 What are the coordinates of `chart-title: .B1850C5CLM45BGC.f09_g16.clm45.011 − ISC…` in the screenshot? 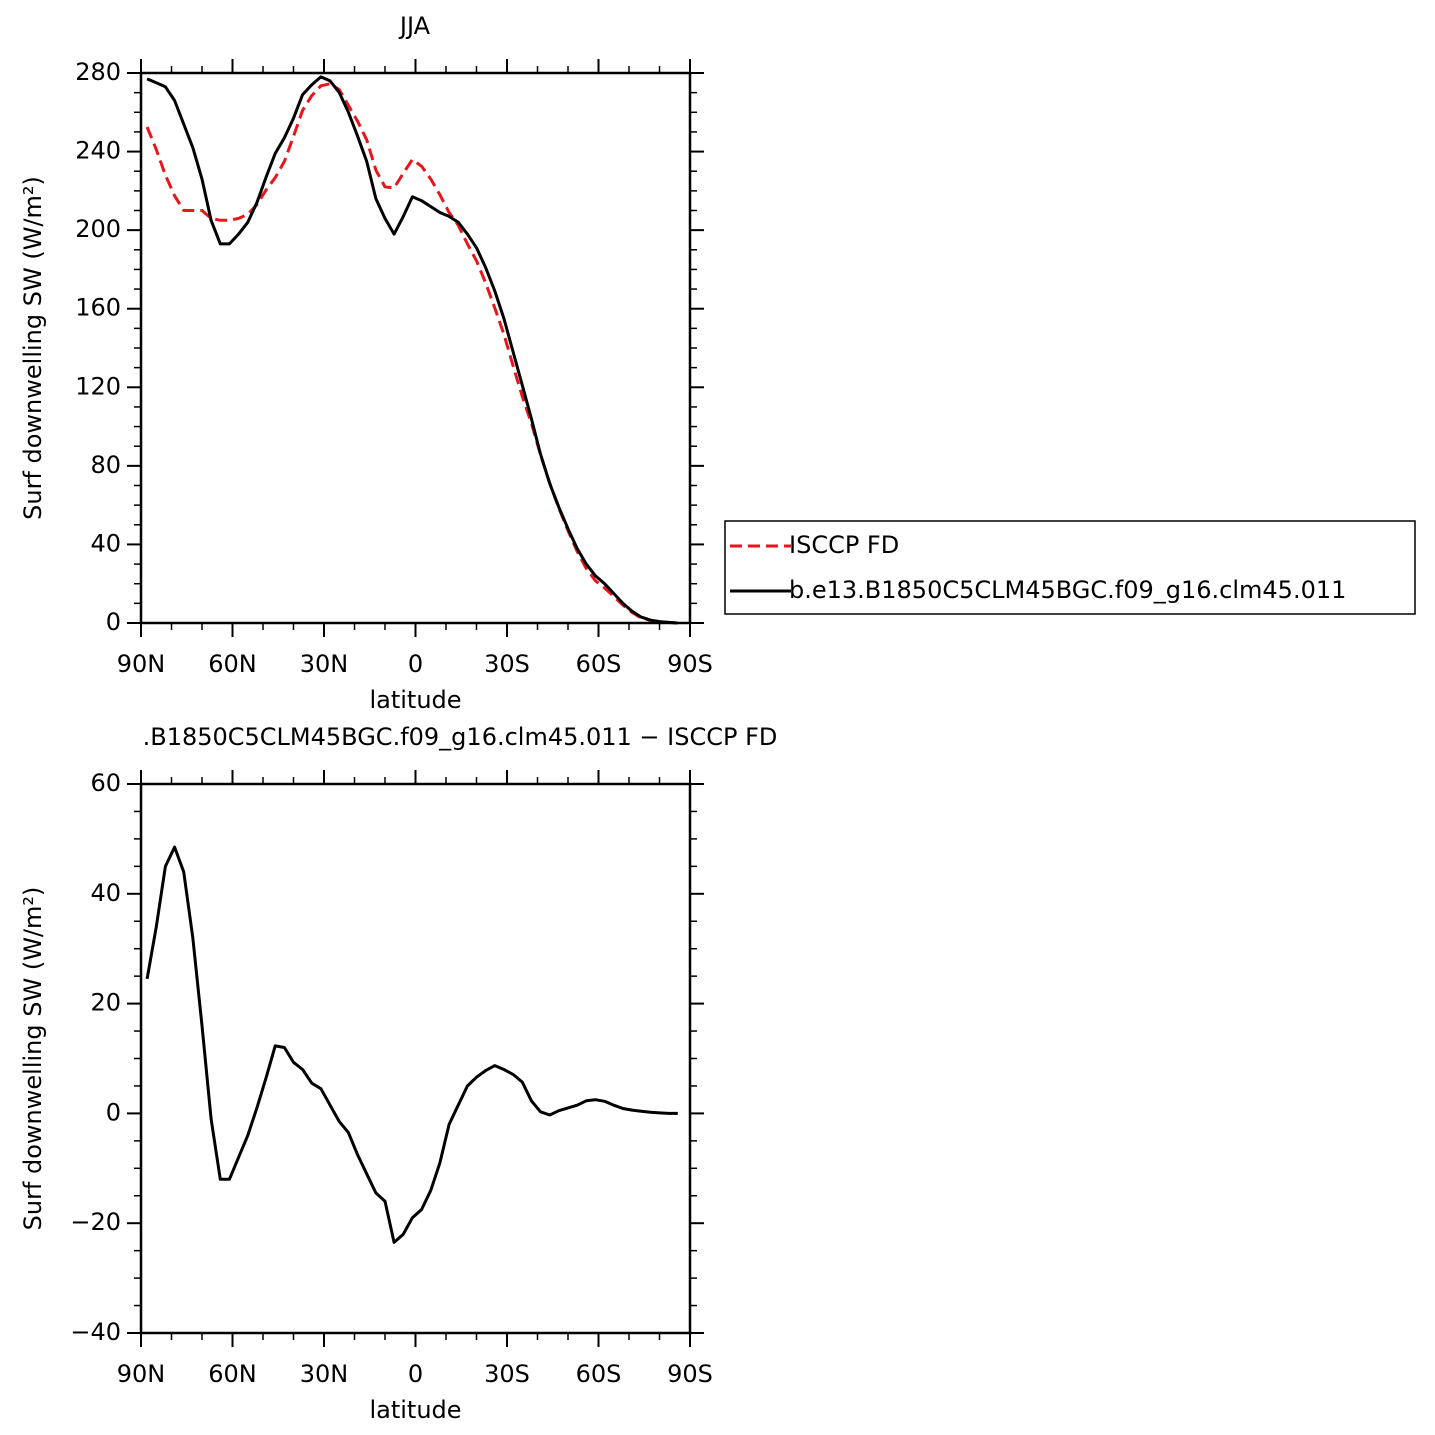 It's located at (460, 737).